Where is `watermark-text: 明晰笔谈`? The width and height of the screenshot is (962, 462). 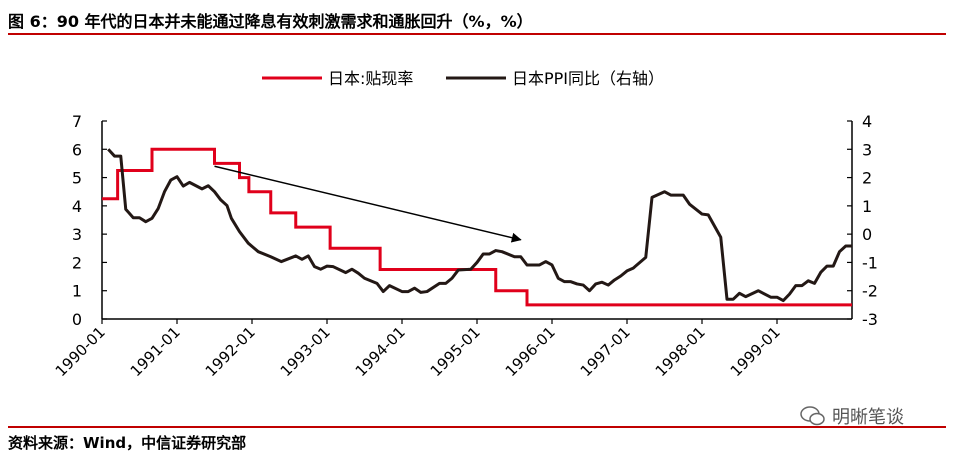
watermark-text: 明晰笔谈 is located at coordinates (868, 417).